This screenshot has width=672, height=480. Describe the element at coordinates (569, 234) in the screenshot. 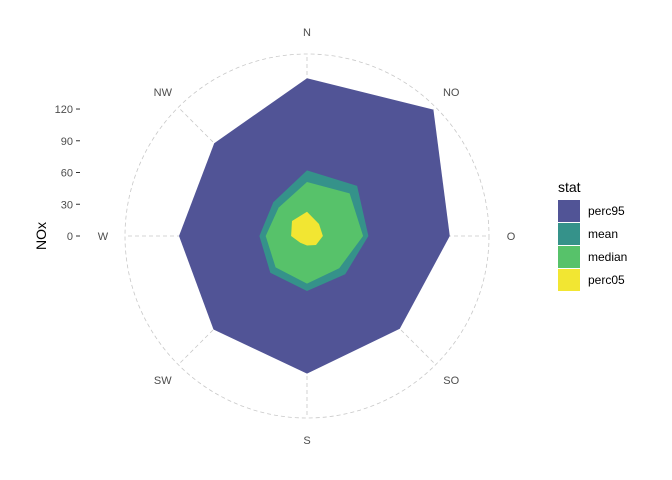

I see `legend-key-mean` at that location.